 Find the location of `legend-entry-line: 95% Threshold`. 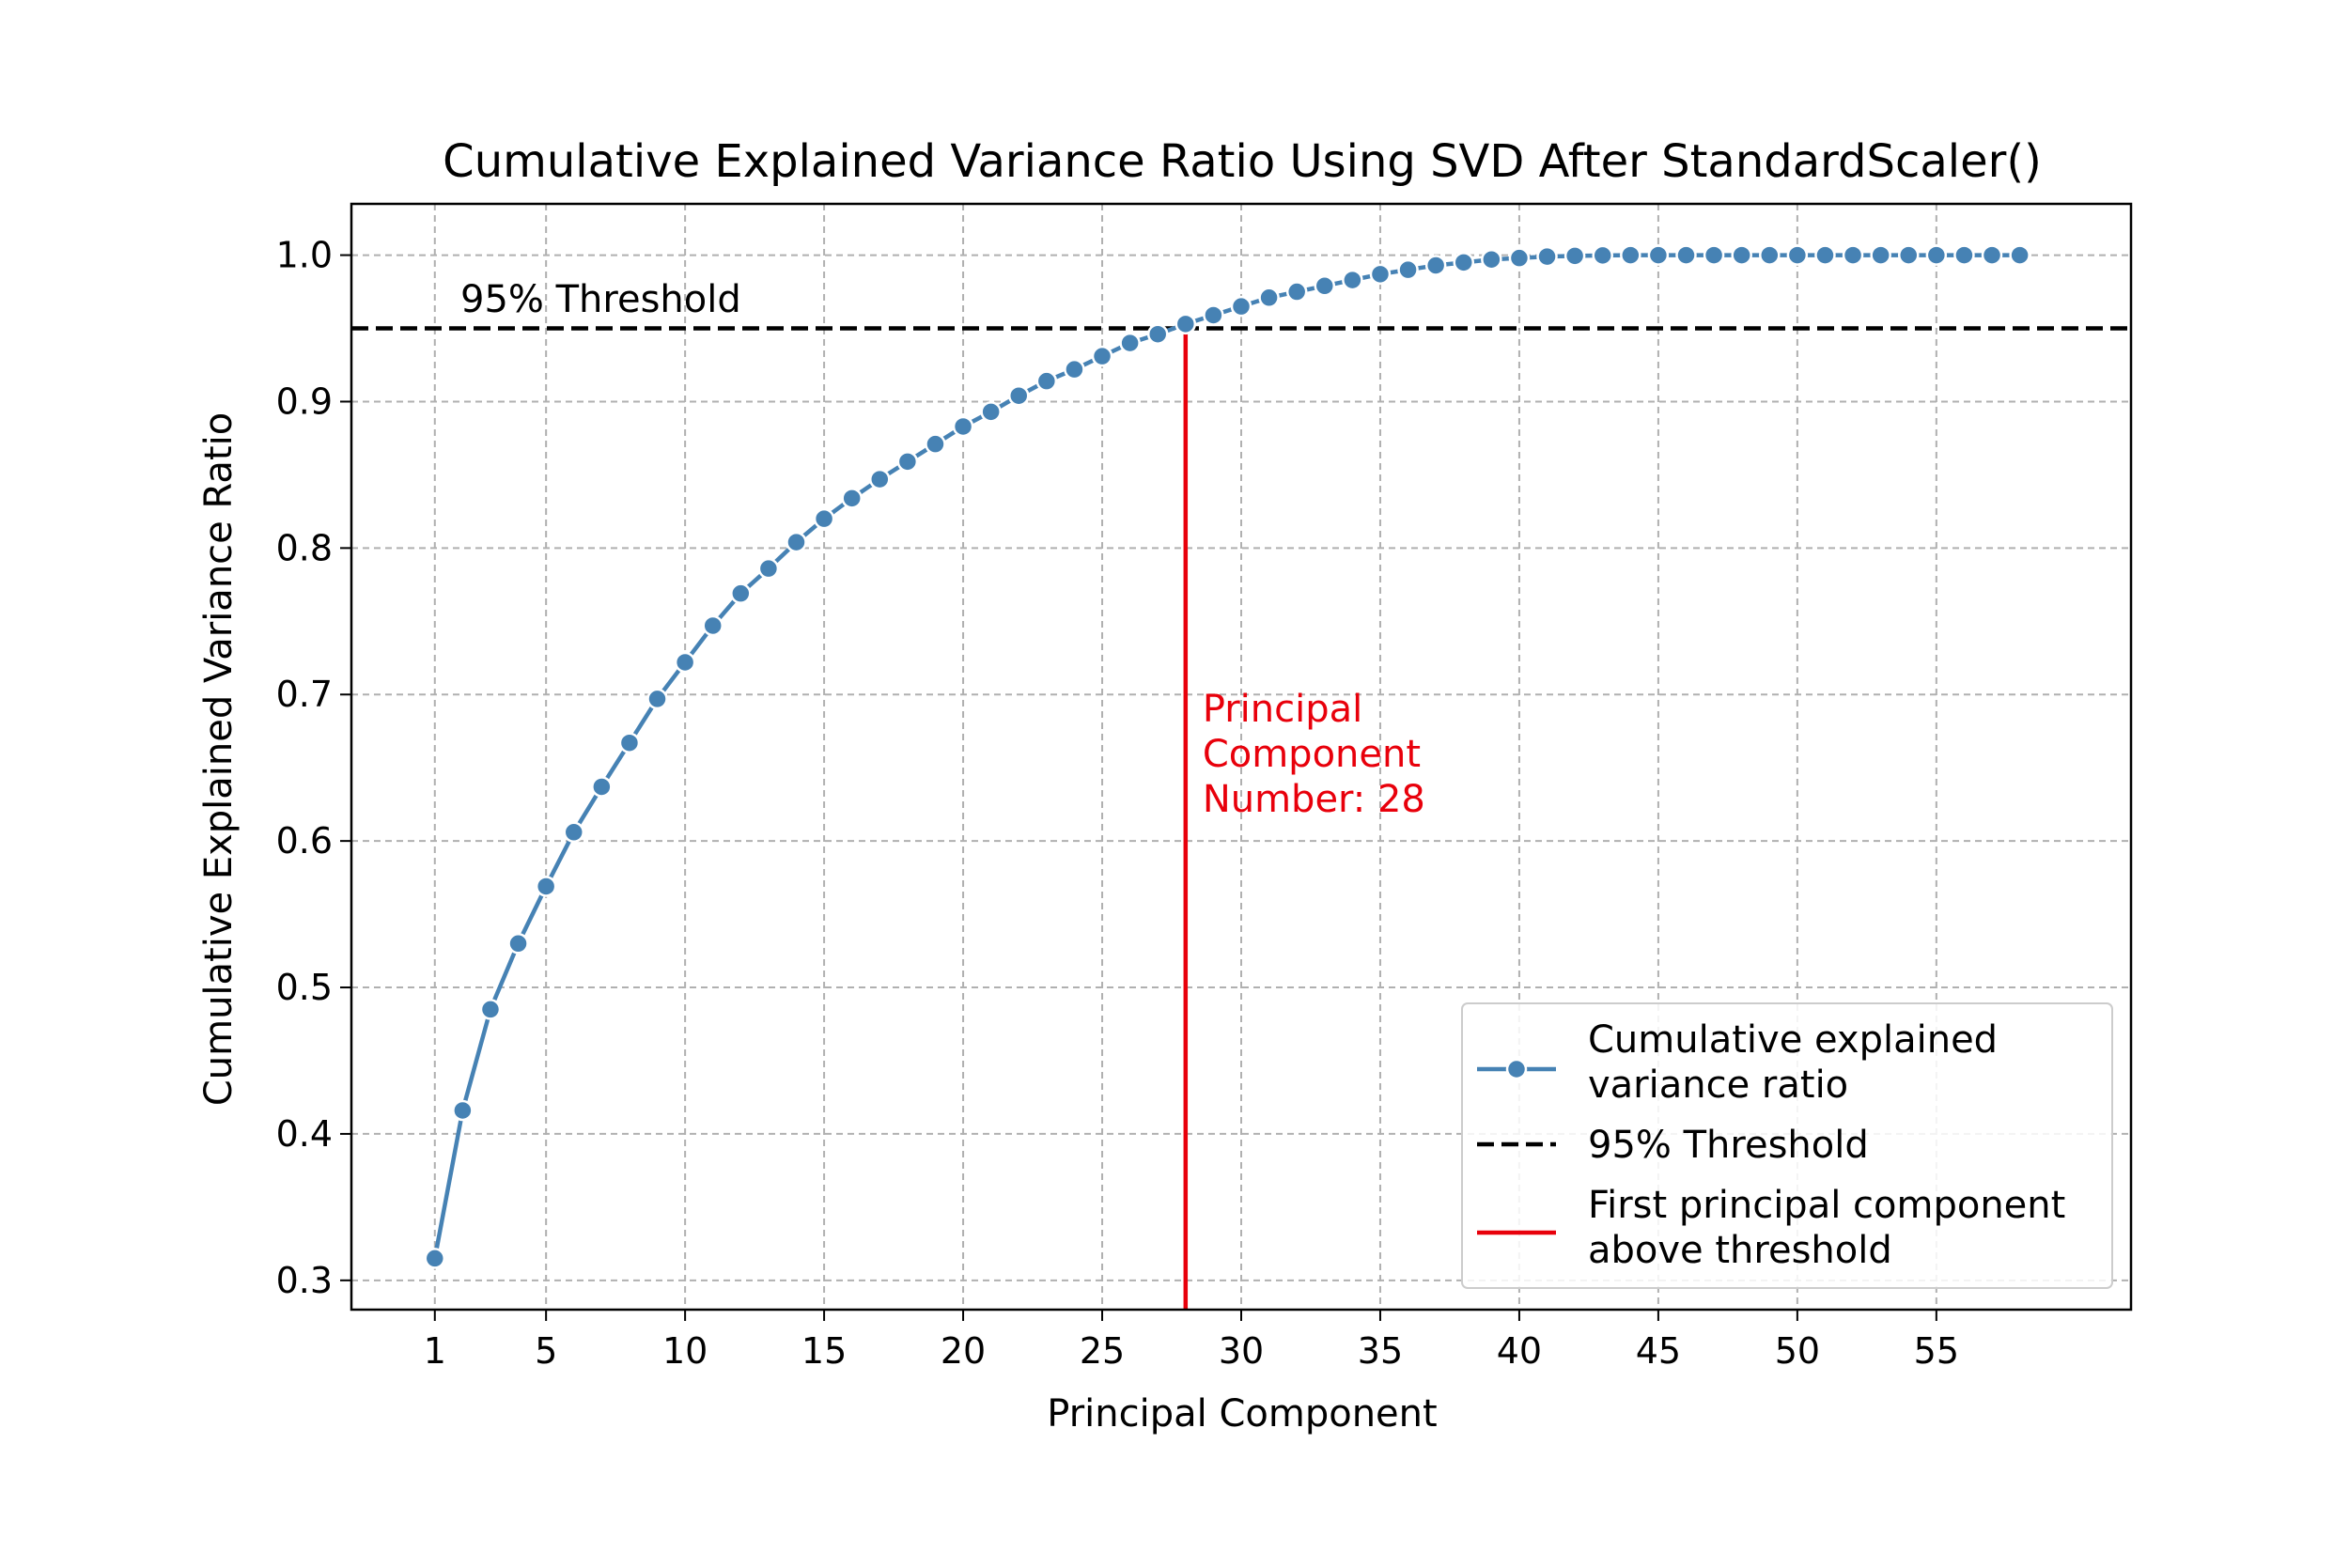

legend-entry-line: 95% Threshold is located at coordinates (1728, 1145).